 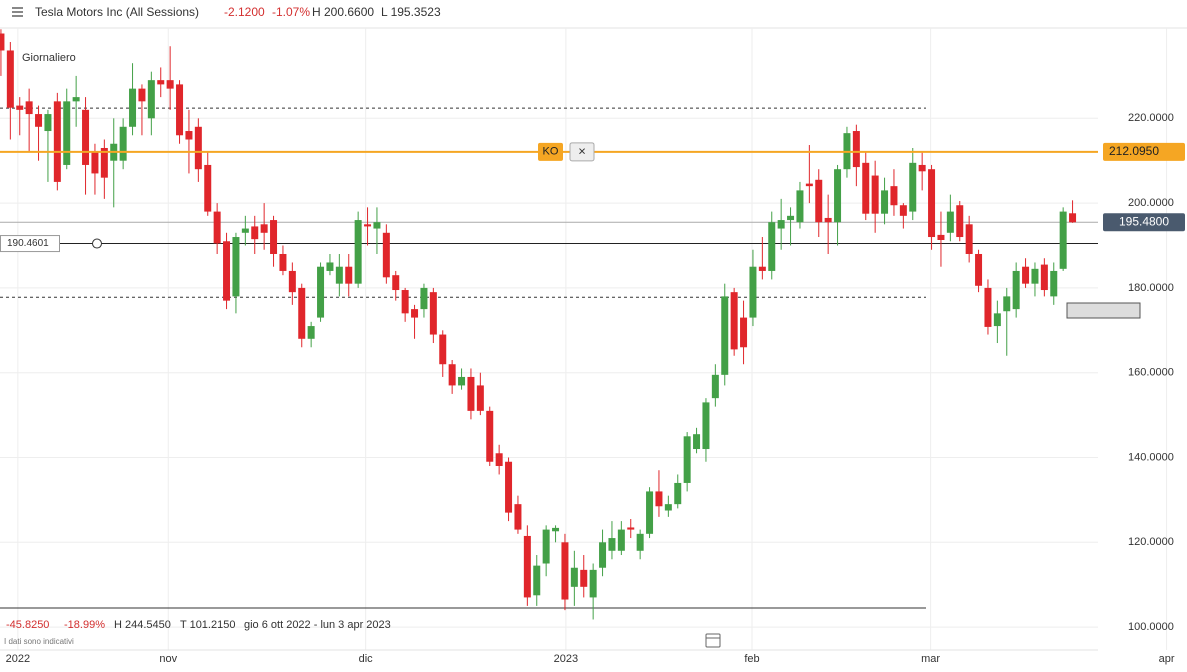 What do you see at coordinates (366, 659) in the screenshot?
I see `x-tick-label: dic` at bounding box center [366, 659].